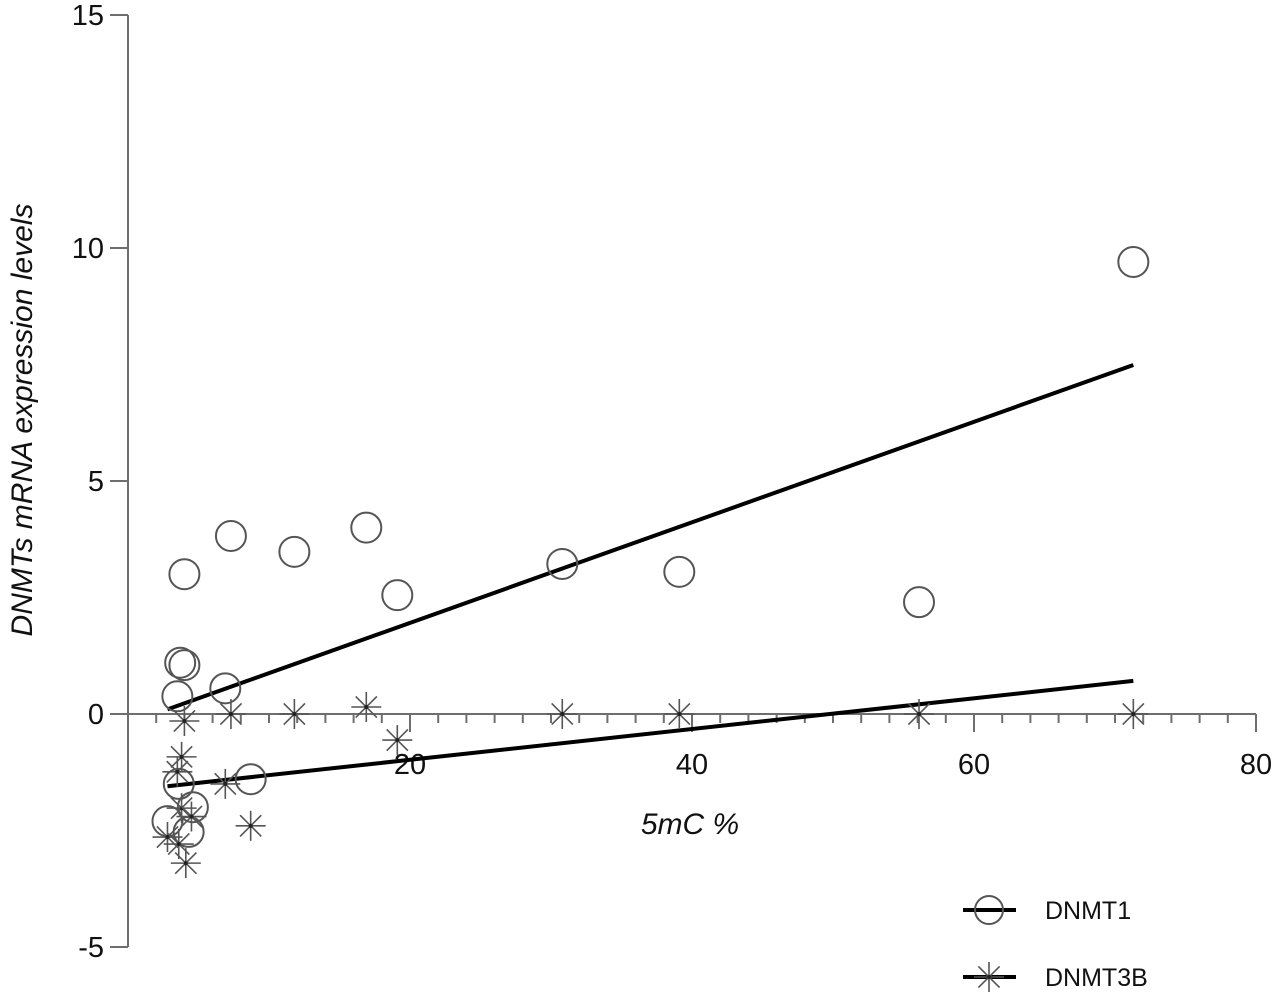 The height and width of the screenshot is (1000, 1280). Describe the element at coordinates (22, 420) in the screenshot. I see `y-axis-title: DNMTs mRNA expression levels` at that location.